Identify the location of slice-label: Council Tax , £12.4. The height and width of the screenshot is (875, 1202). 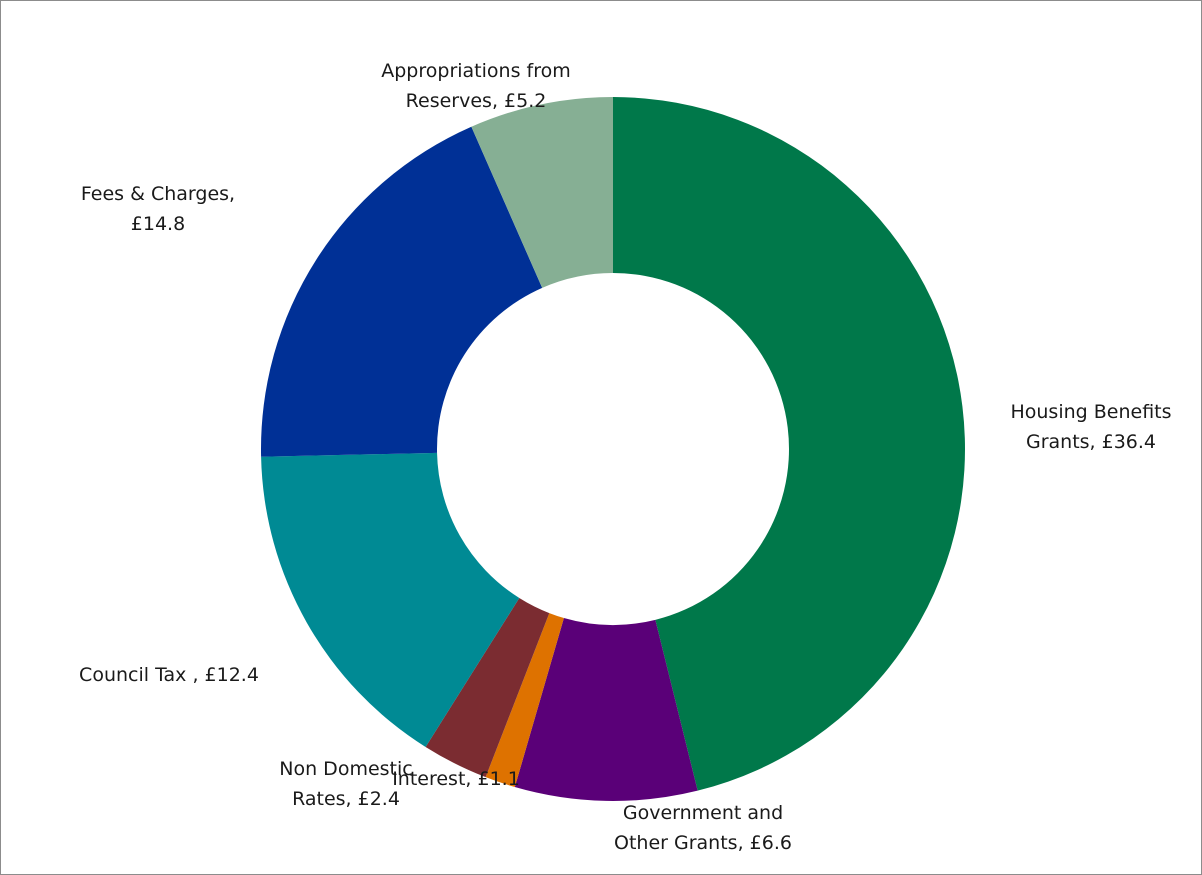
(169, 675).